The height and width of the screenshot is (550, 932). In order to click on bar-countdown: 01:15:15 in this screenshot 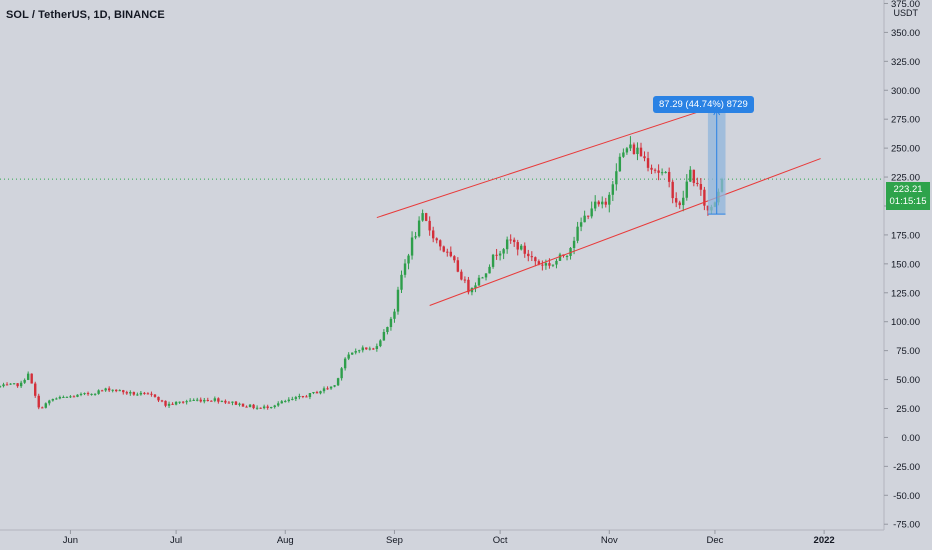, I will do `click(908, 201)`.